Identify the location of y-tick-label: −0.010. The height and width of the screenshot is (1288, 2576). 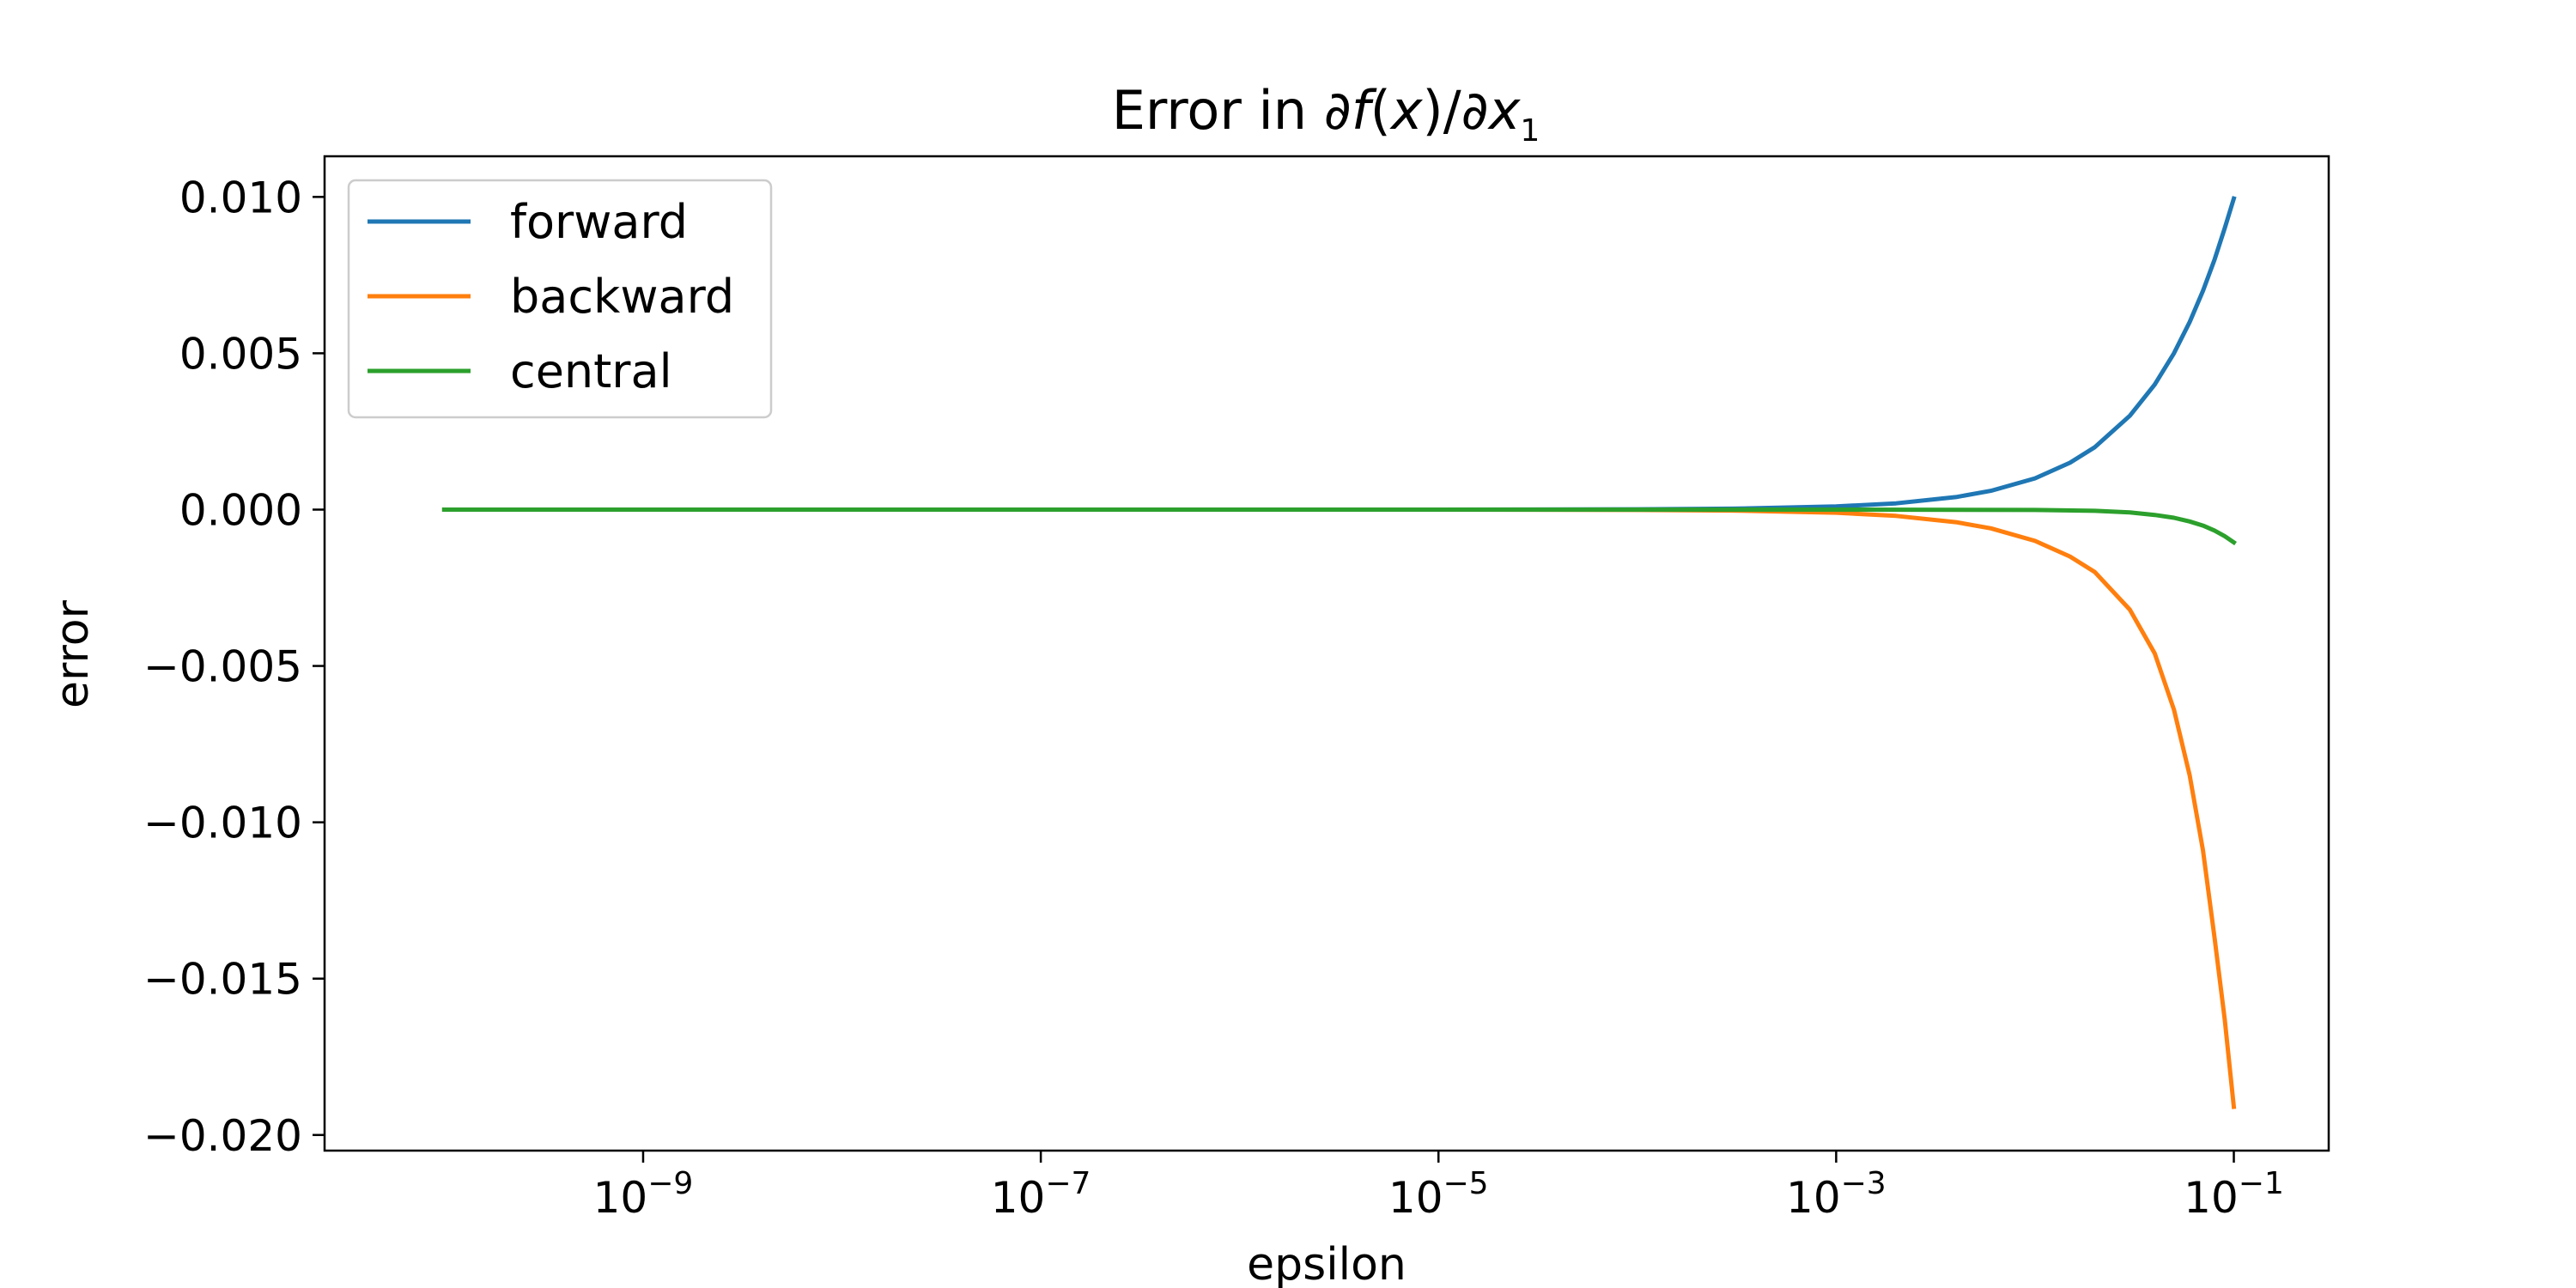
(222, 823).